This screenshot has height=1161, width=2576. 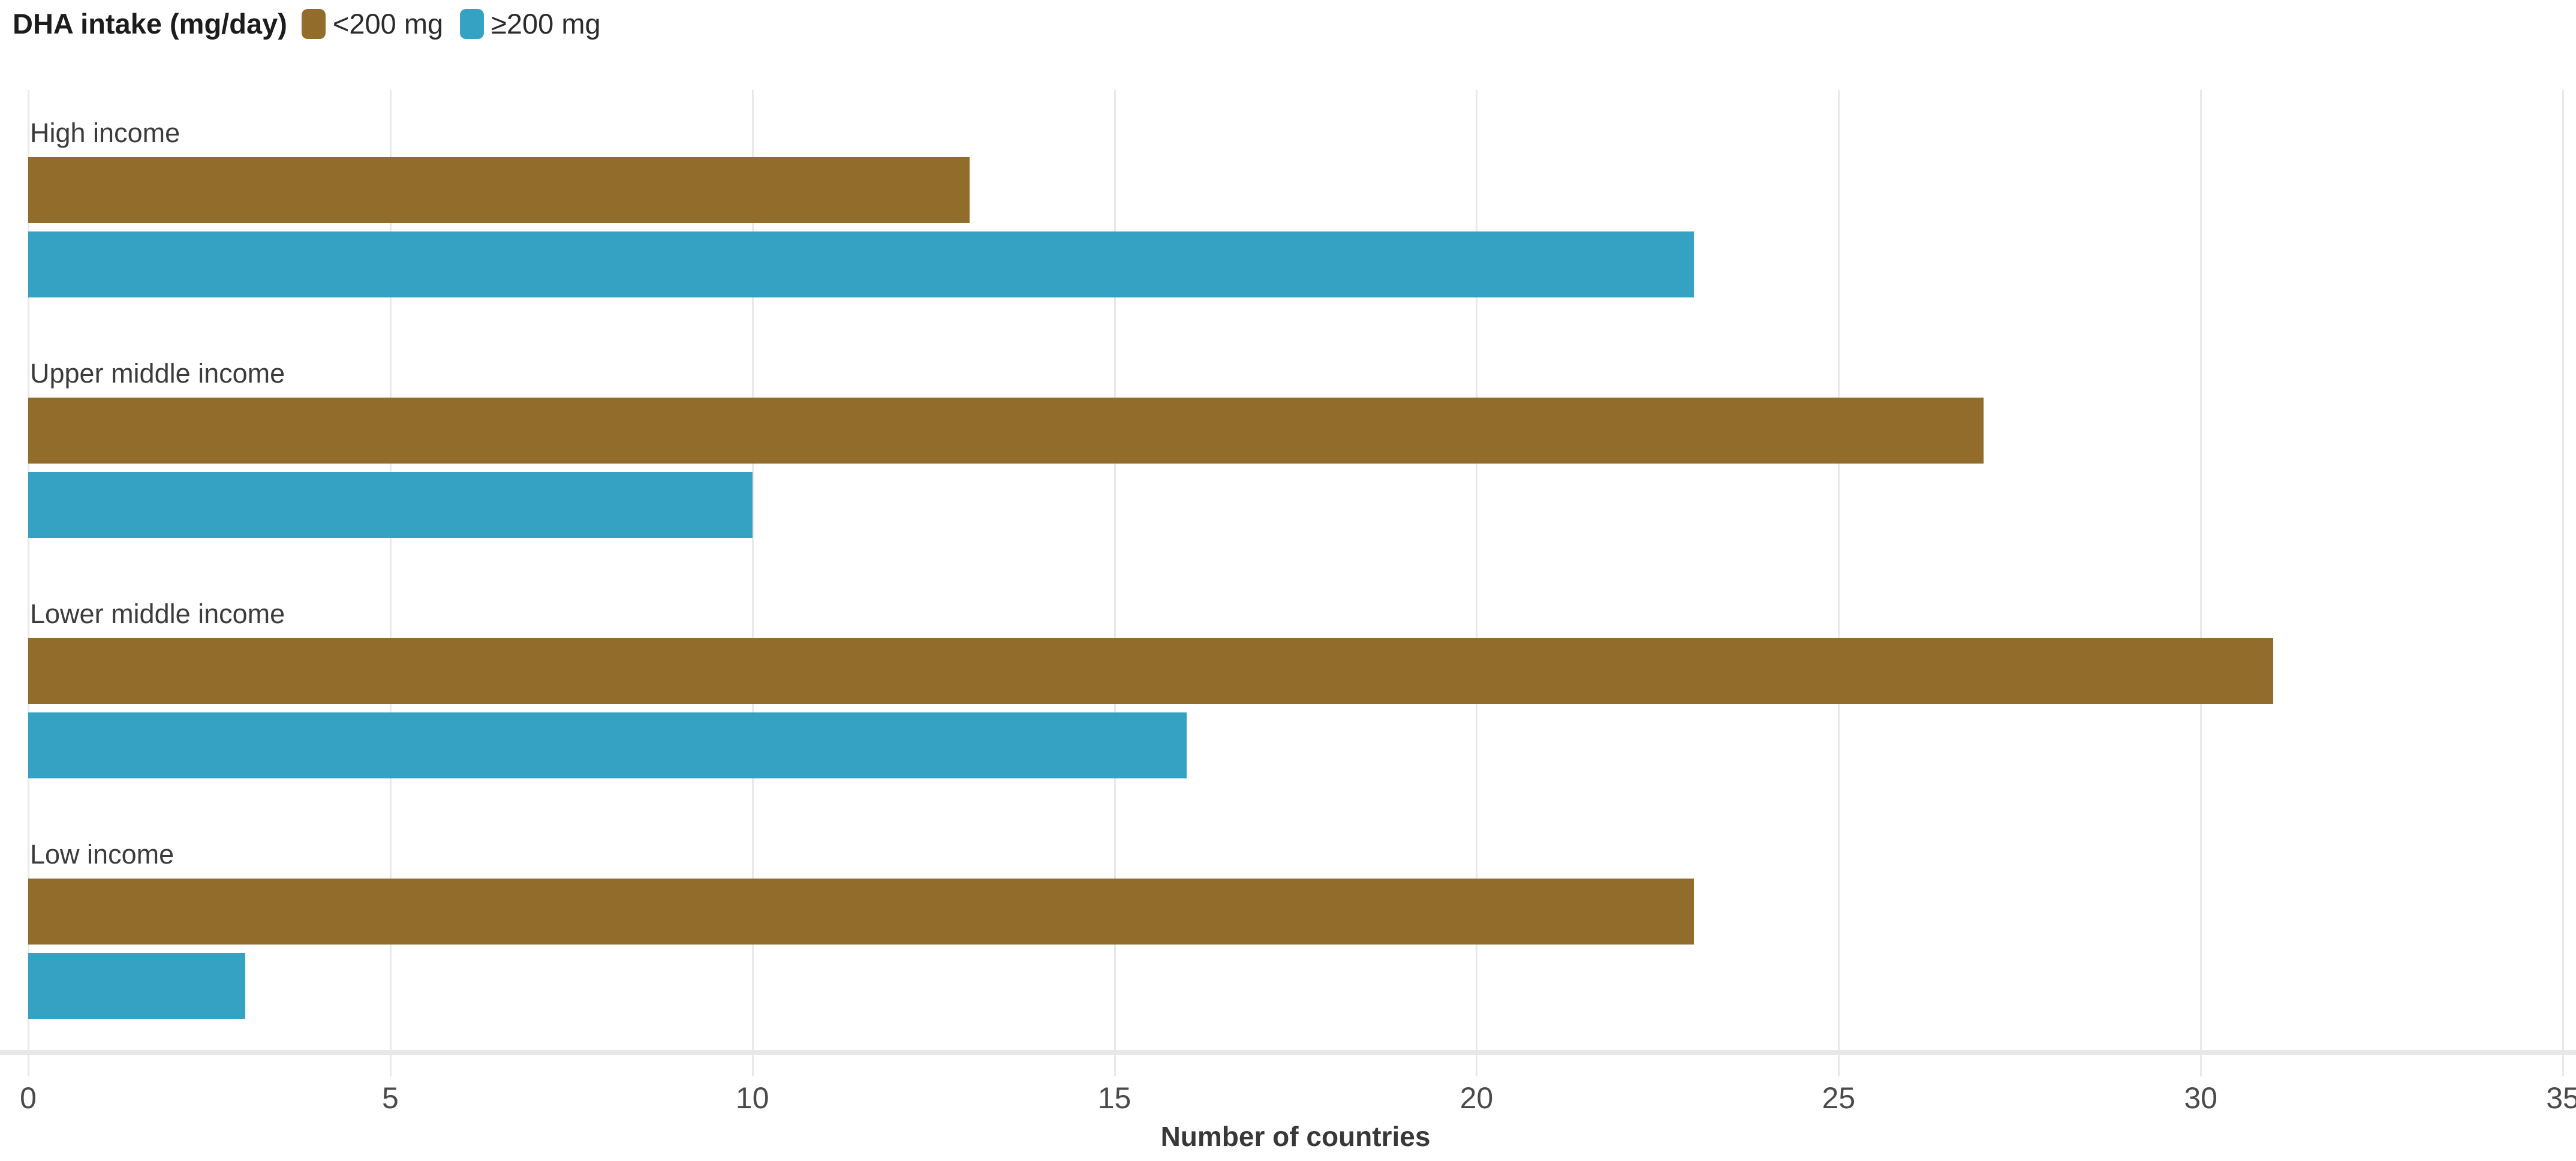 What do you see at coordinates (150, 24) in the screenshot?
I see `legend-title: DHA intake (mg/day)` at bounding box center [150, 24].